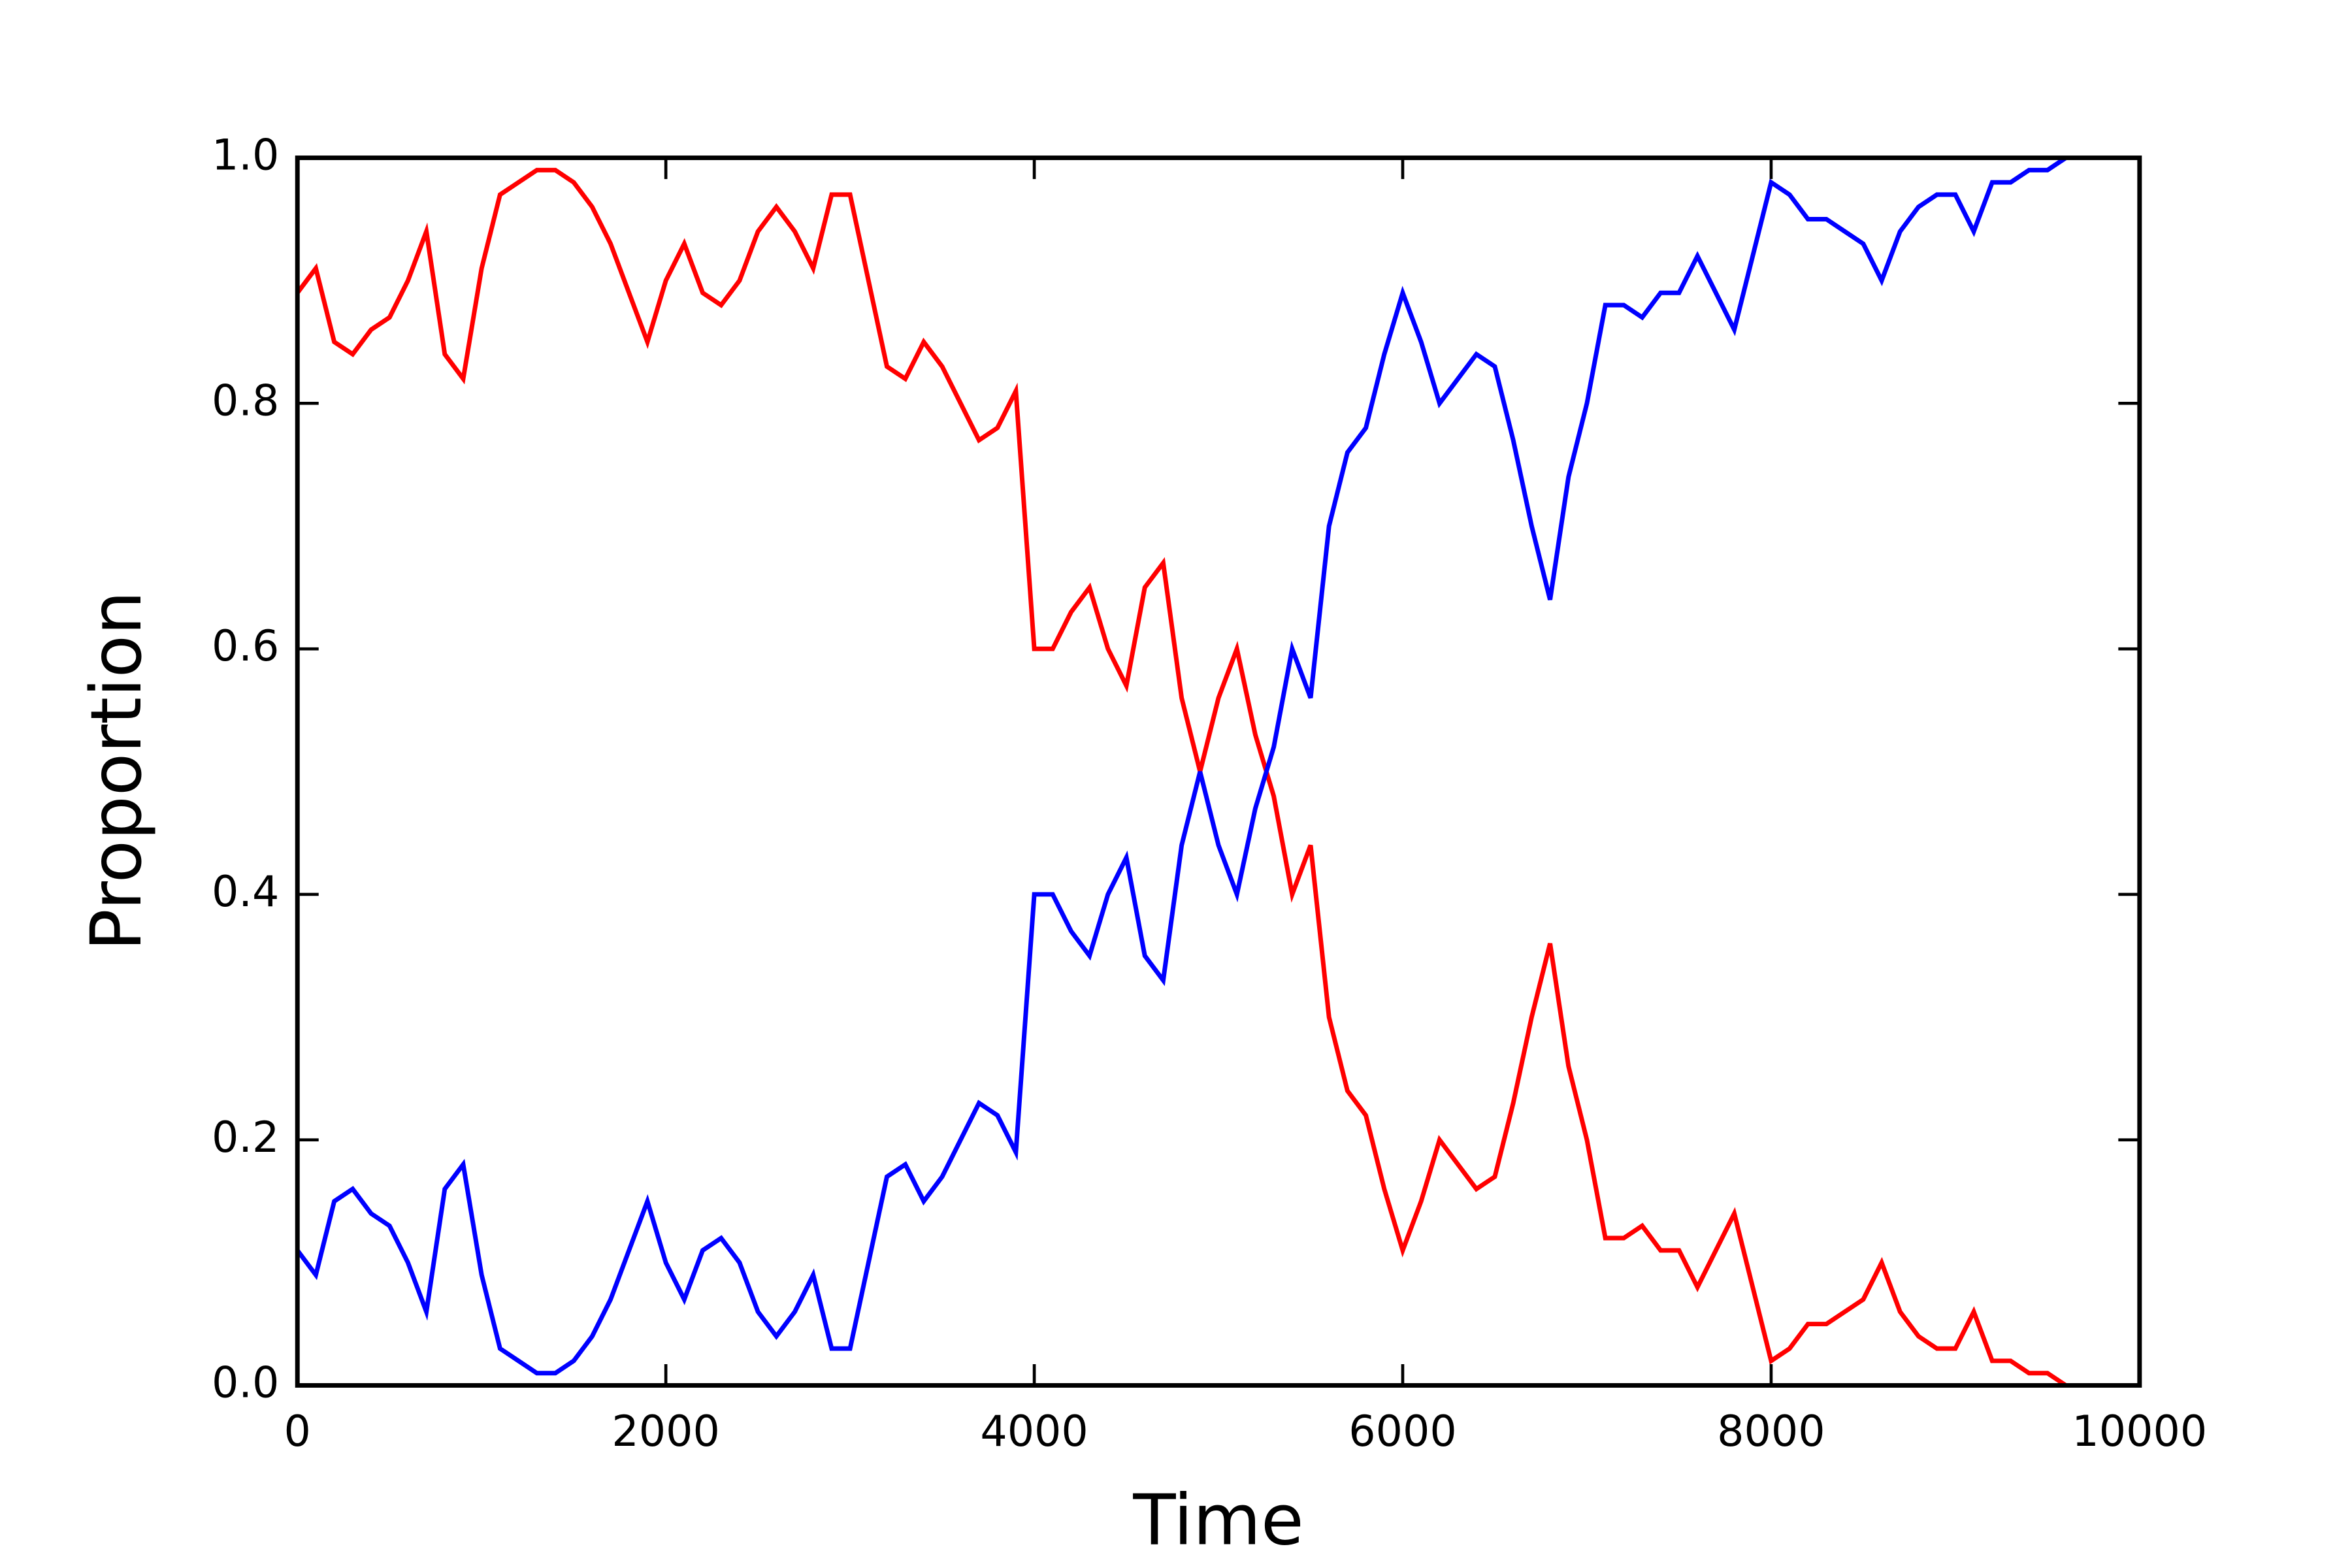 The width and height of the screenshot is (2352, 1568). What do you see at coordinates (1217, 1520) in the screenshot?
I see `x-axis-label: Time` at bounding box center [1217, 1520].